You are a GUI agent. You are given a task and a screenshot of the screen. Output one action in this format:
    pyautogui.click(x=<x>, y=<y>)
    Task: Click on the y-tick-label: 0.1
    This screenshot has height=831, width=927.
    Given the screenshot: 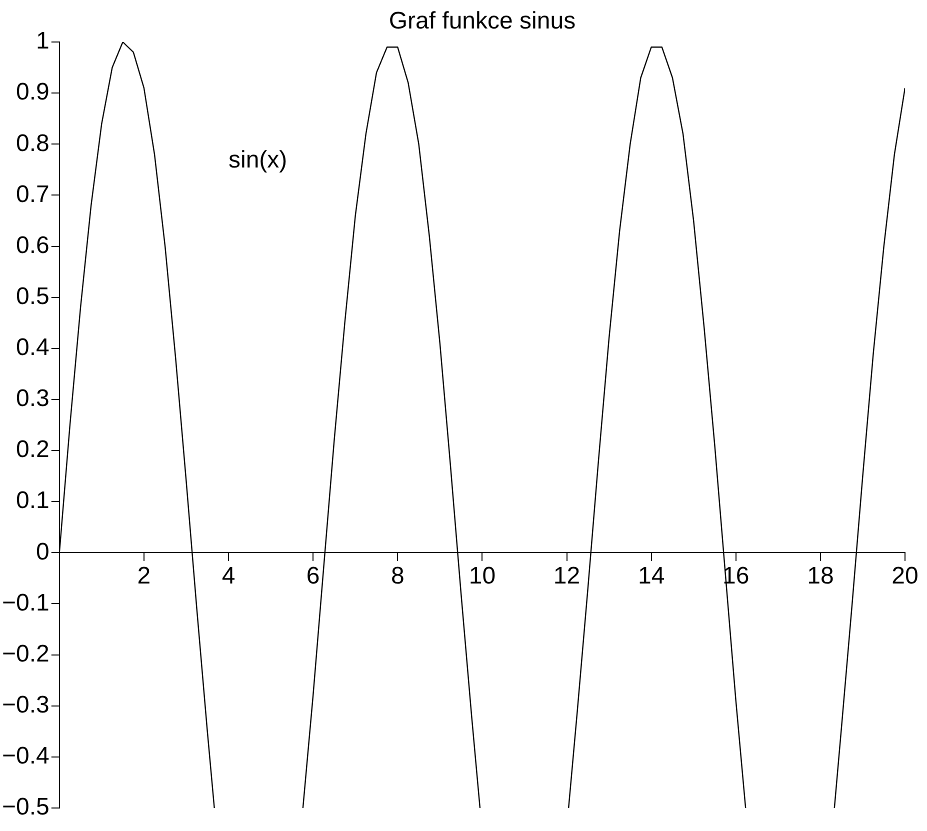 What is the action you would take?
    pyautogui.click(x=33, y=500)
    